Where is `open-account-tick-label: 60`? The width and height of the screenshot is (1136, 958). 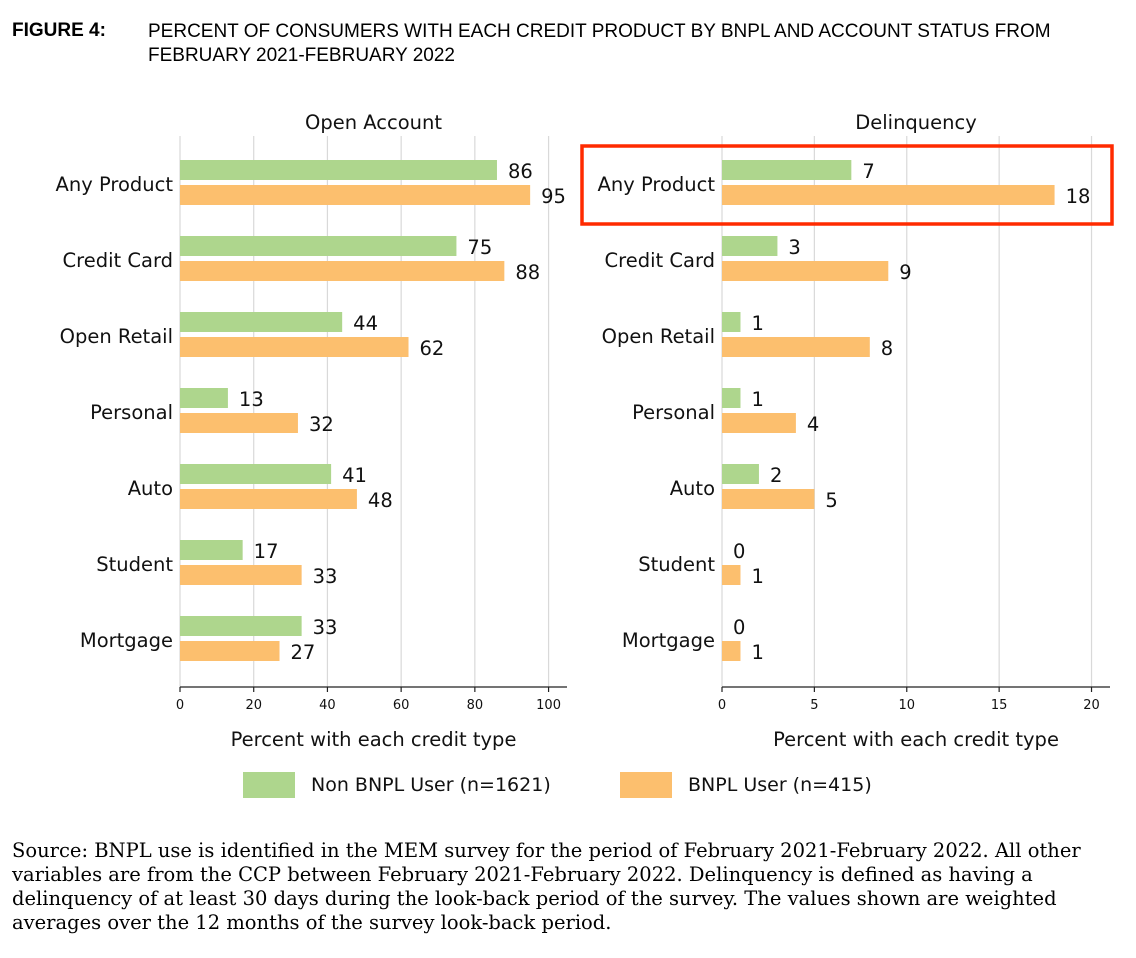
open-account-tick-label: 60 is located at coordinates (401, 705).